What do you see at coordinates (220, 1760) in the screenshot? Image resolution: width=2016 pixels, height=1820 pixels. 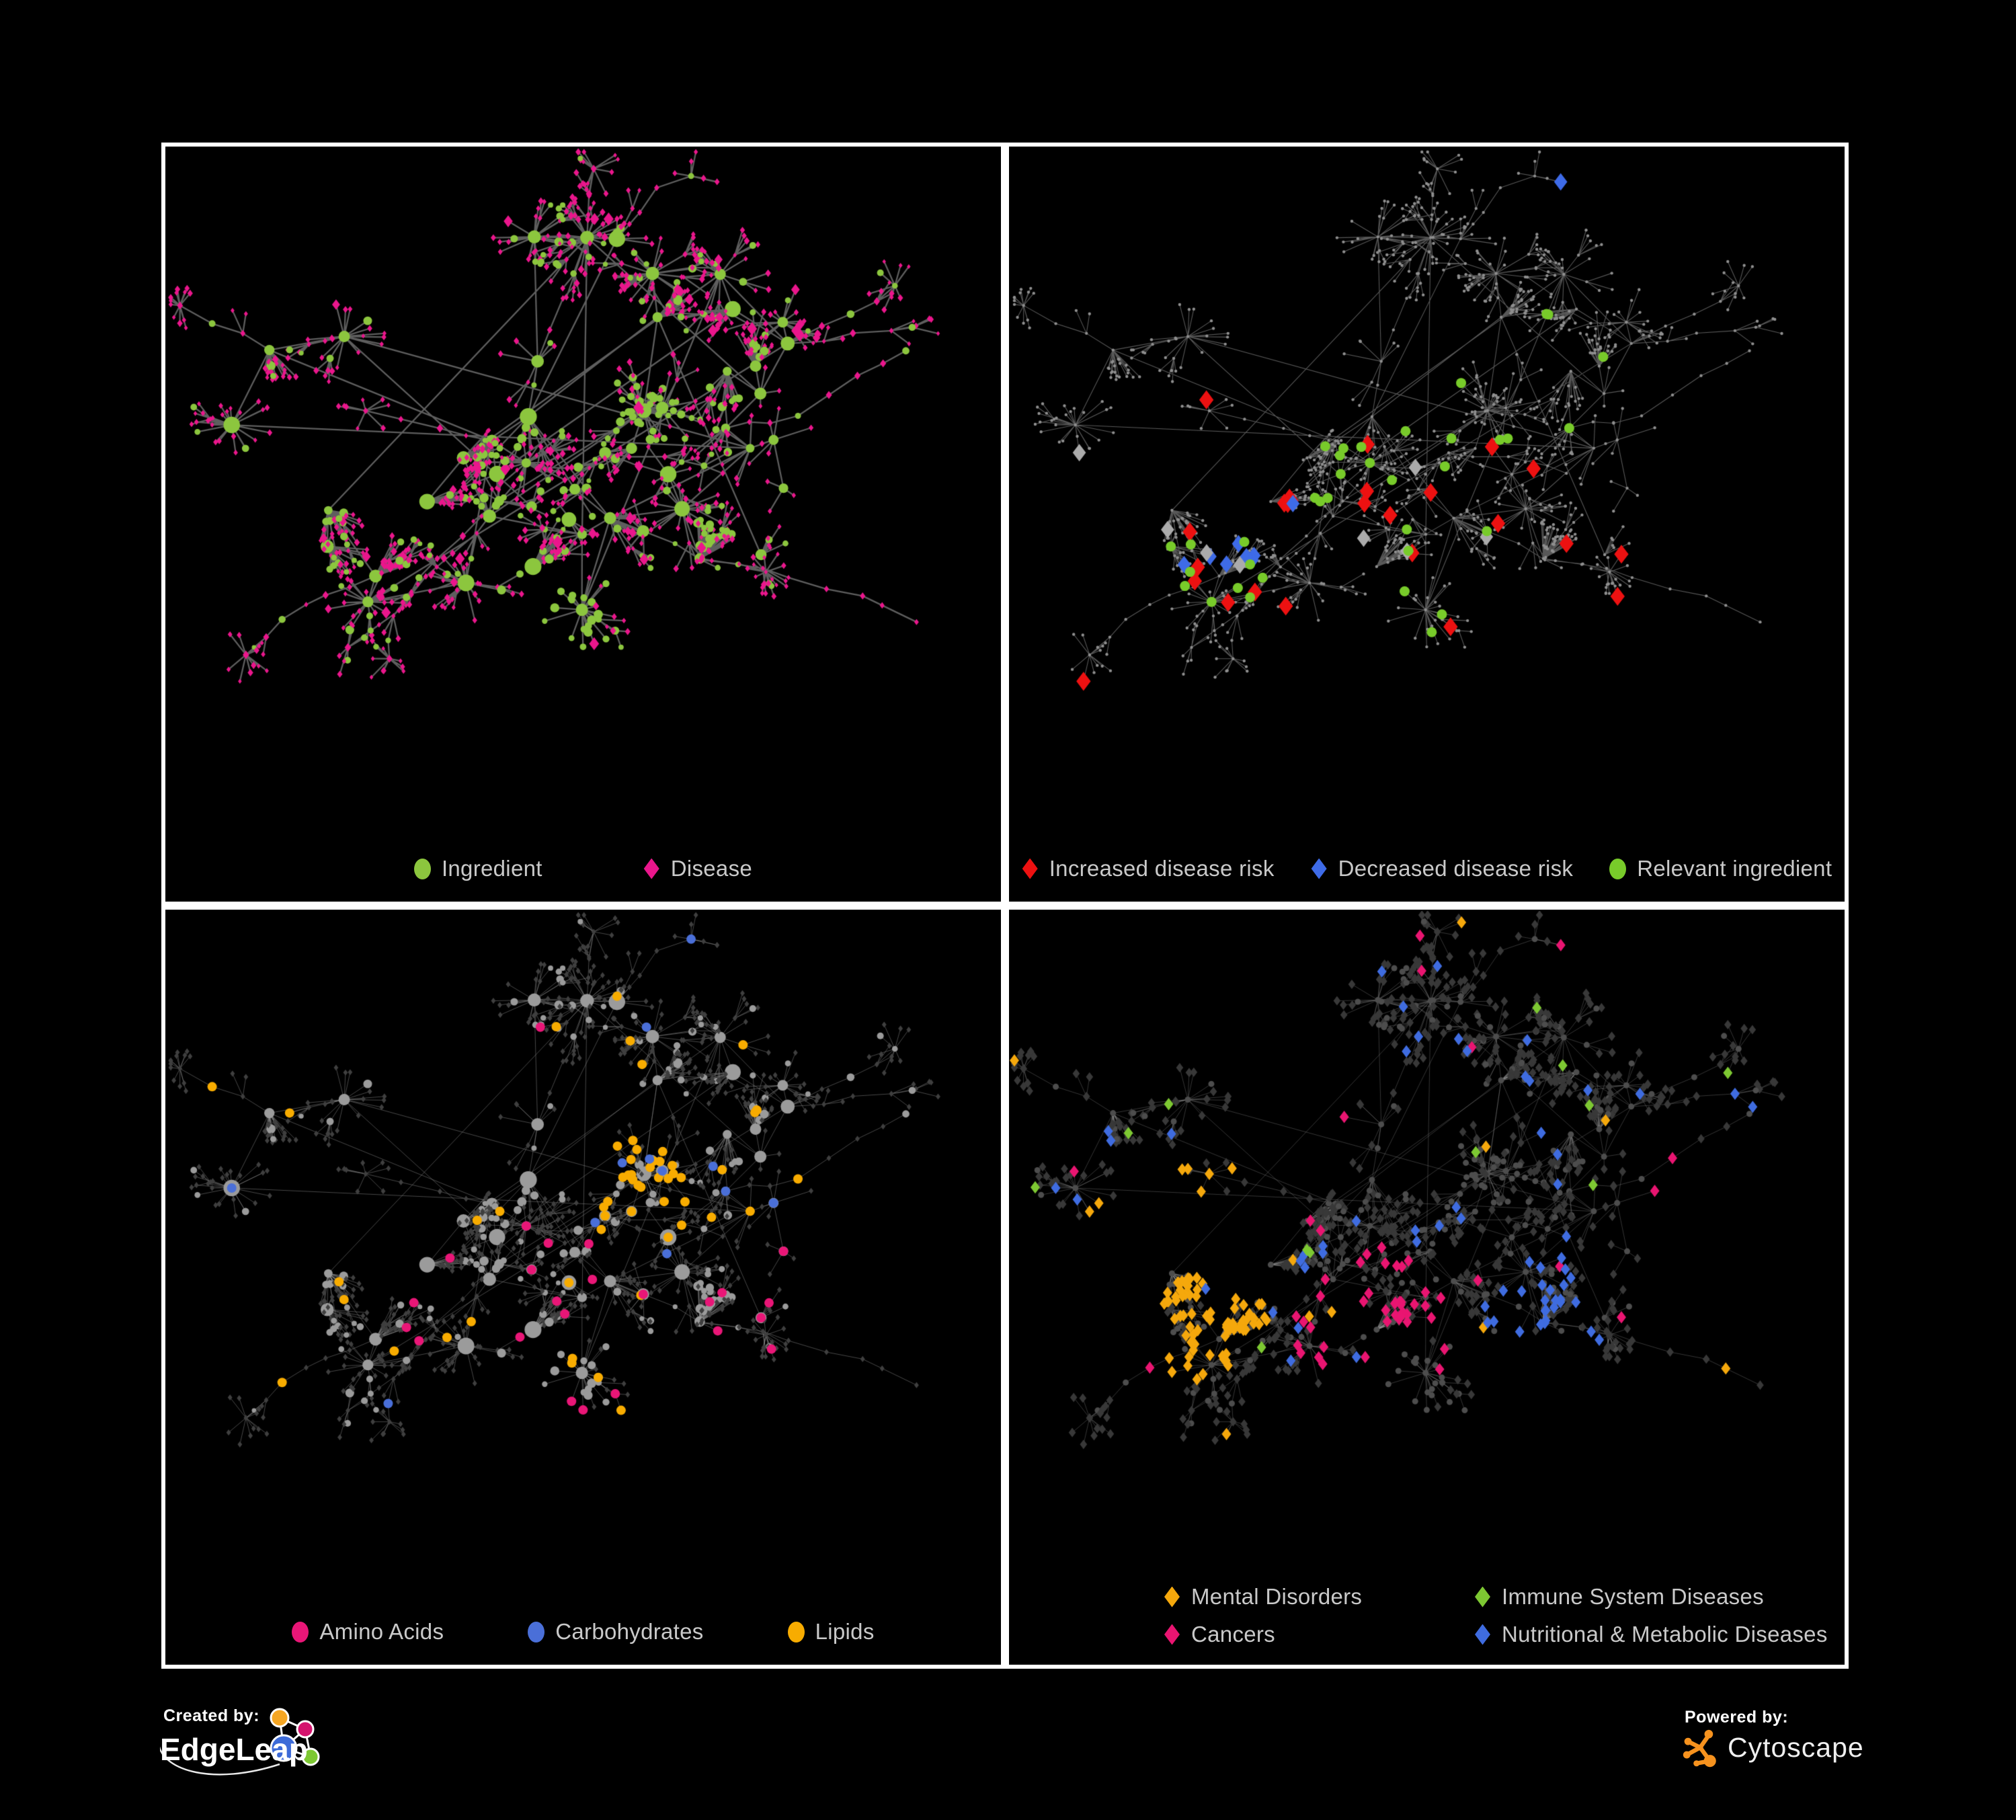 I see `edgeleap-swoosh` at bounding box center [220, 1760].